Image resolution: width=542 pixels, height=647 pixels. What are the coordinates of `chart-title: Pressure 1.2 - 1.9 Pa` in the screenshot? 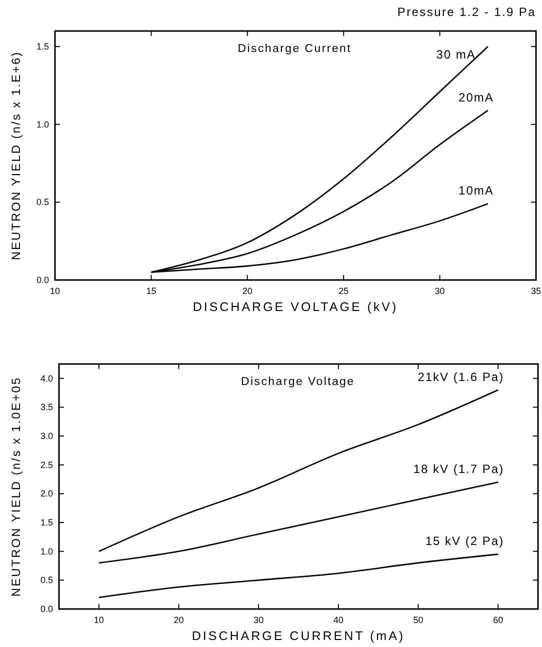 It's located at (466, 12).